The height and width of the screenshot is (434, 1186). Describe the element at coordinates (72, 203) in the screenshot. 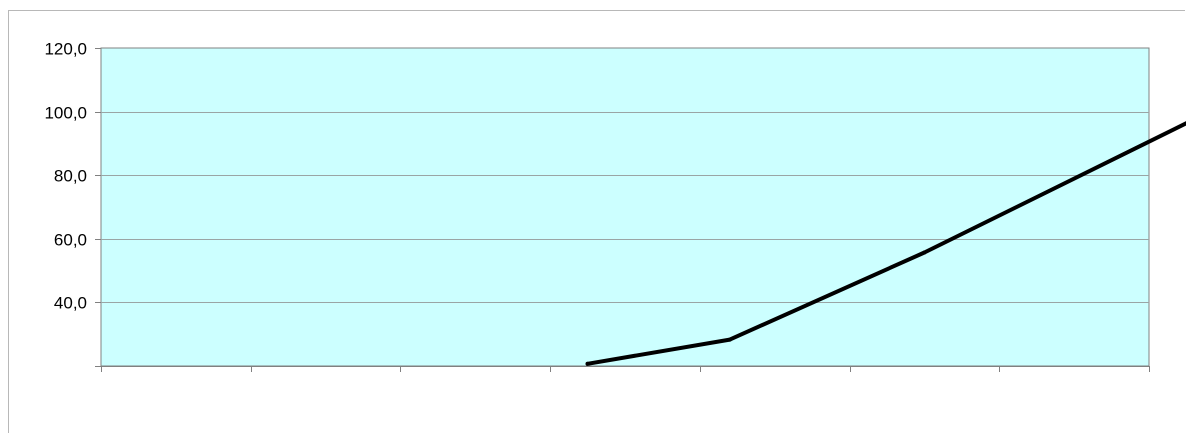

I see `y-axis: 40,0 60,0 80,0 100,0 120,0` at that location.